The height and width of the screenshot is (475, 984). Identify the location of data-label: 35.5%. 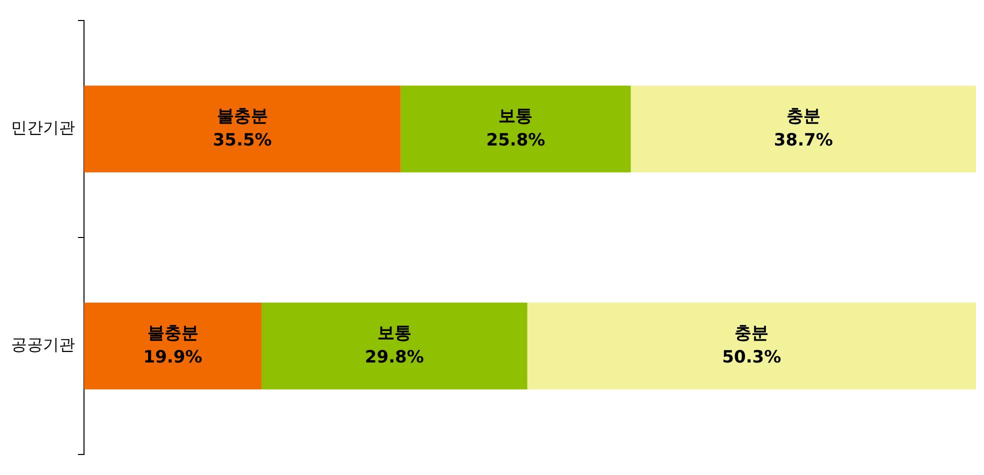
(242, 140).